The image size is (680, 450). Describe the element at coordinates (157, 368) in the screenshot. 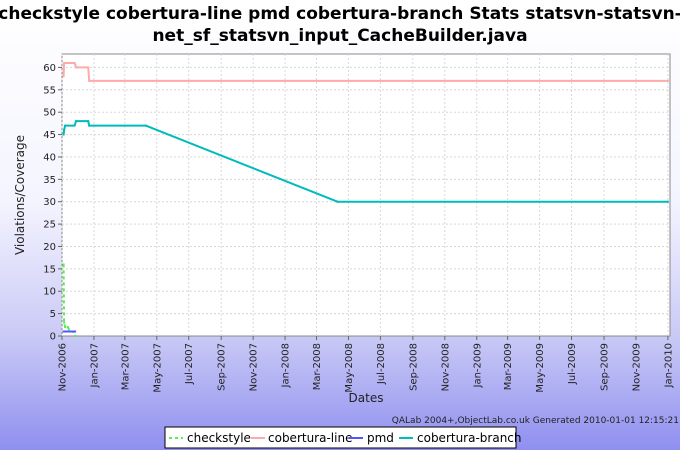

I see `x-tick-label: May-2007` at that location.